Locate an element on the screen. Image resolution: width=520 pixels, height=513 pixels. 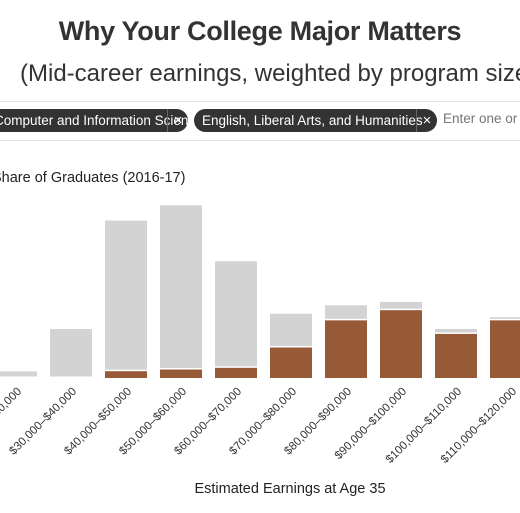
major-chip-computer-science: Computer and Information Sciences × is located at coordinates (104, 120).